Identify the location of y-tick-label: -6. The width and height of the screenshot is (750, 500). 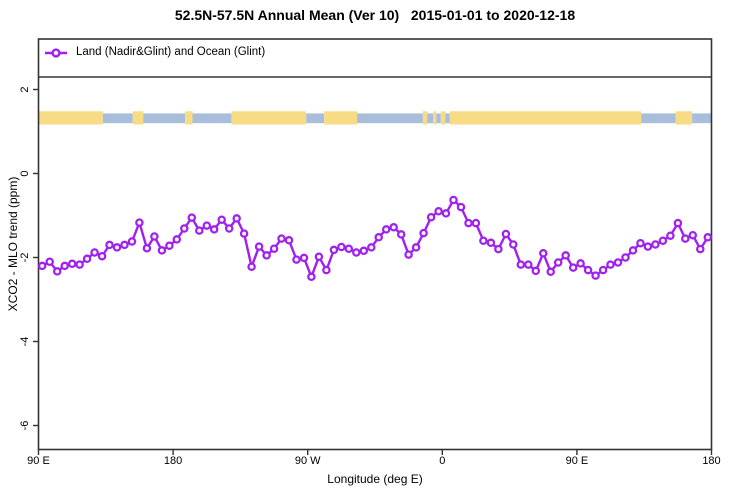
(25, 426).